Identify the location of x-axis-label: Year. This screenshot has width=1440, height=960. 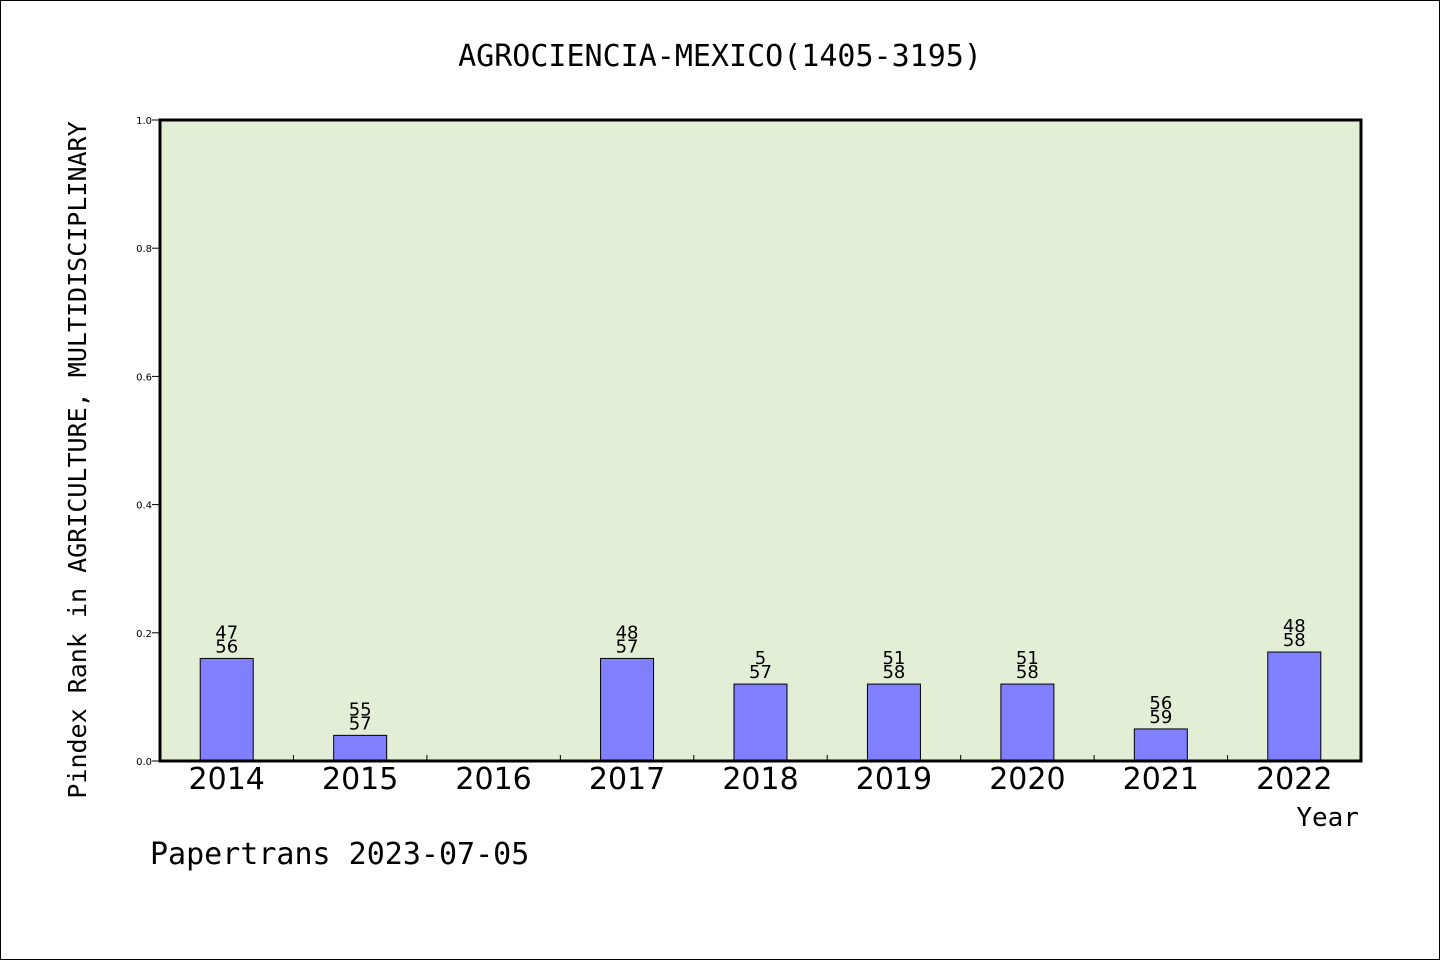
(1327, 818).